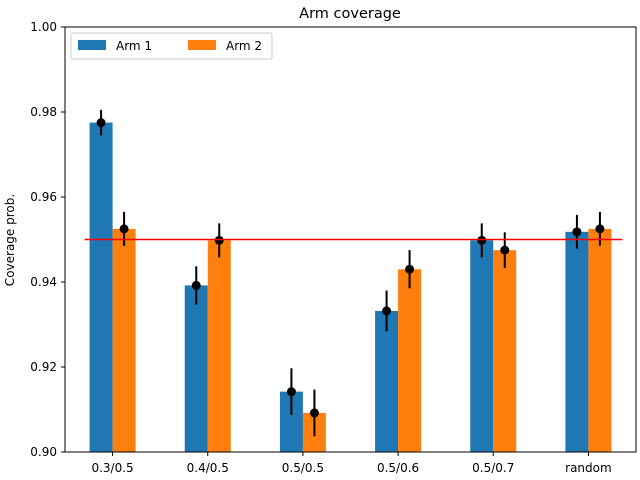 Image resolution: width=640 pixels, height=480 pixels. Describe the element at coordinates (43, 367) in the screenshot. I see `y-tick-label-1: 0.92` at that location.